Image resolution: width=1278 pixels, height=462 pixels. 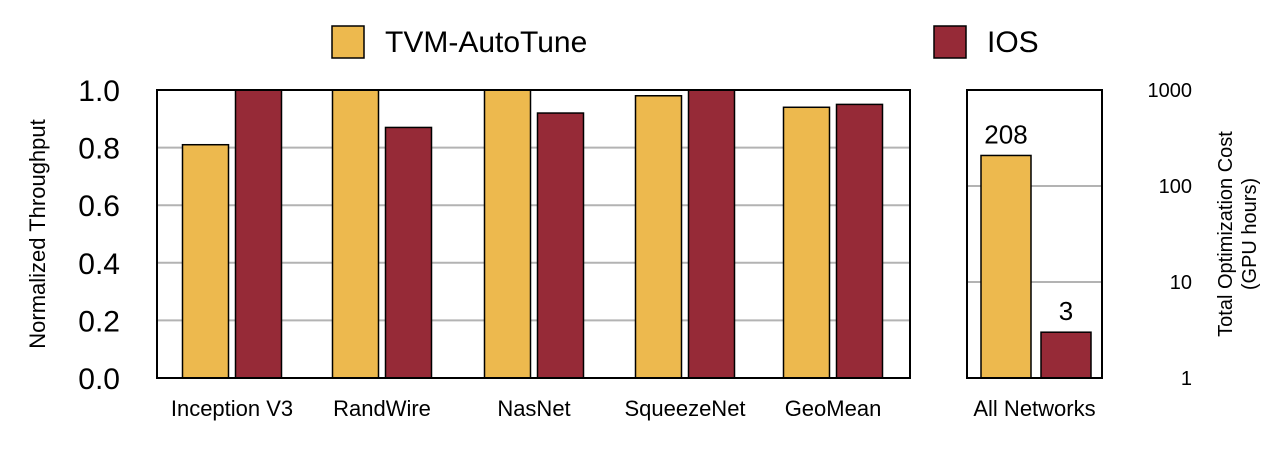 I want to click on ytick-left: 0.6, so click(x=99, y=206).